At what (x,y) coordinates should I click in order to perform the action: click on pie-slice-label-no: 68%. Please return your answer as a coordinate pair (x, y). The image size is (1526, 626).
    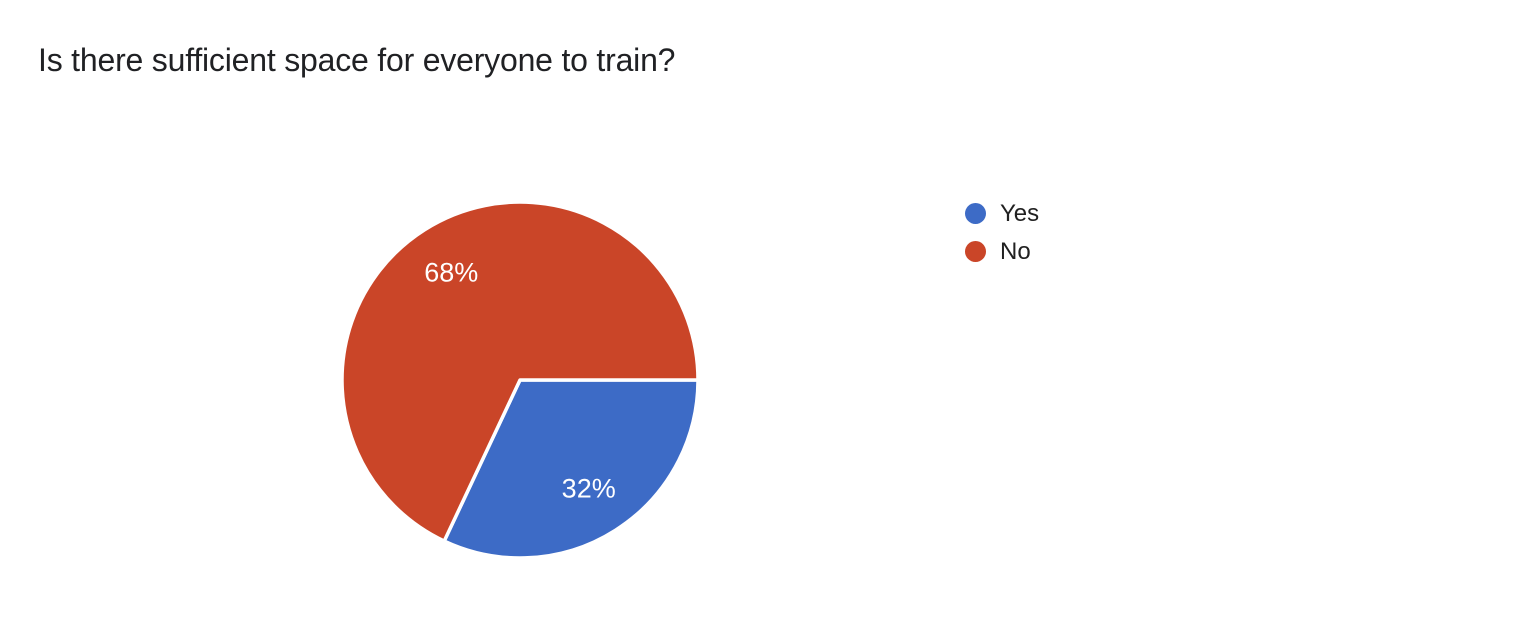
    Looking at the image, I should click on (451, 272).